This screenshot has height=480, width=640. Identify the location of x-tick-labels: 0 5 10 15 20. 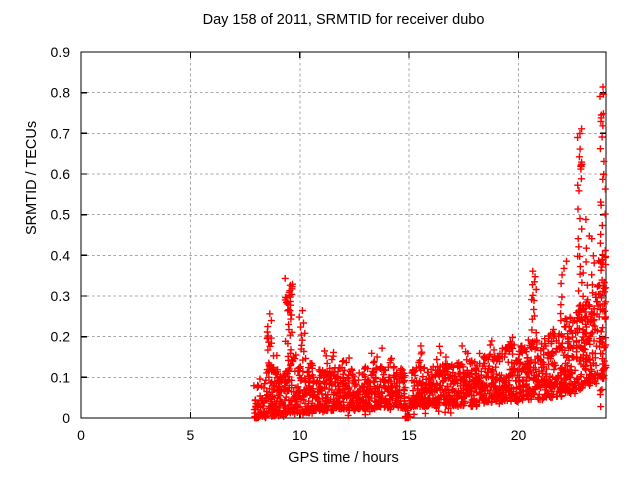
(301, 435).